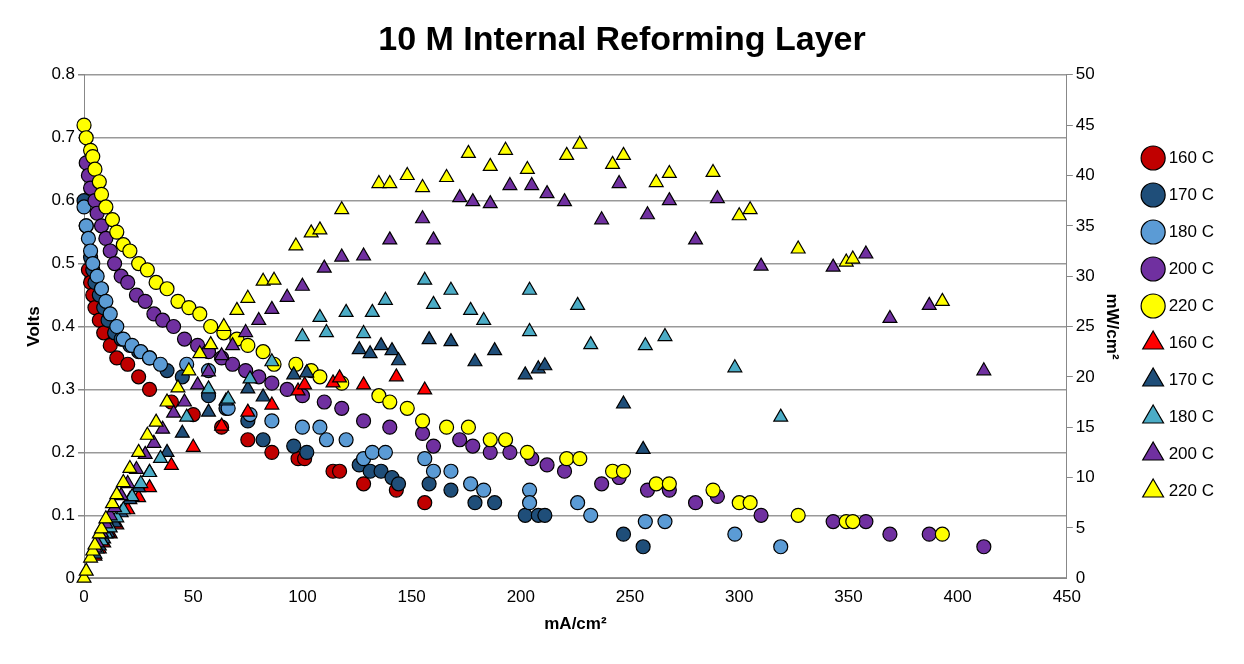 This screenshot has height=664, width=1244. Describe the element at coordinates (521, 597) in the screenshot. I see `x-tick-label: 200` at that location.